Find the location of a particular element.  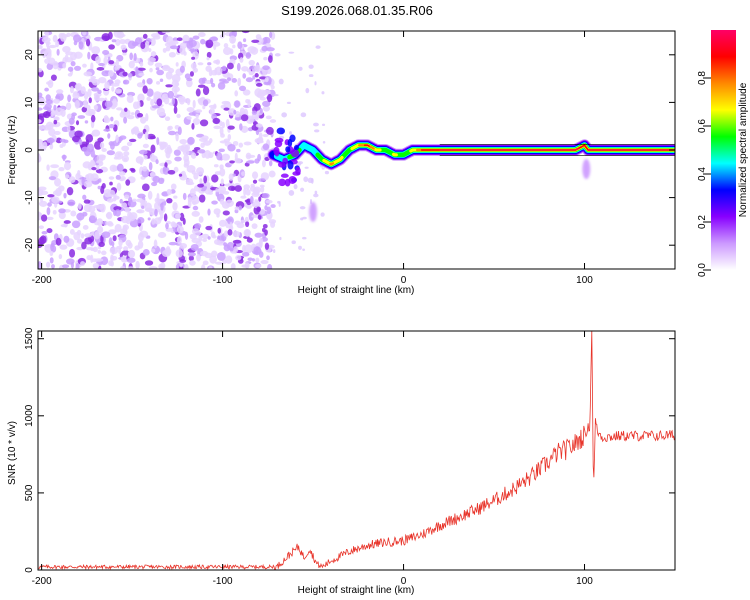

spectral-blob is located at coordinates (313, 211).